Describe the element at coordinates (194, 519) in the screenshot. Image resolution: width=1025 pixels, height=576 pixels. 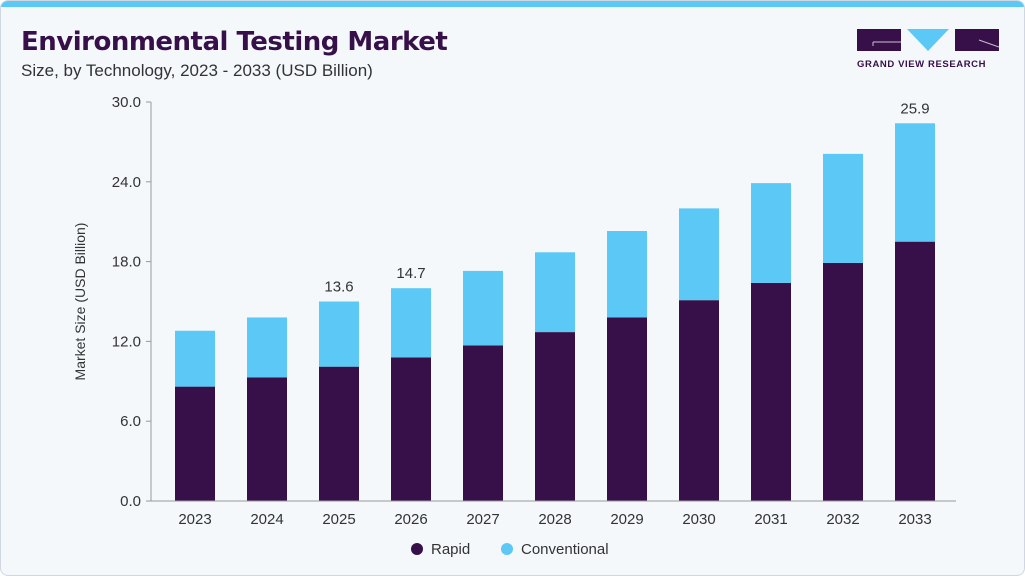
I see `x-tick-label: 2023` at that location.